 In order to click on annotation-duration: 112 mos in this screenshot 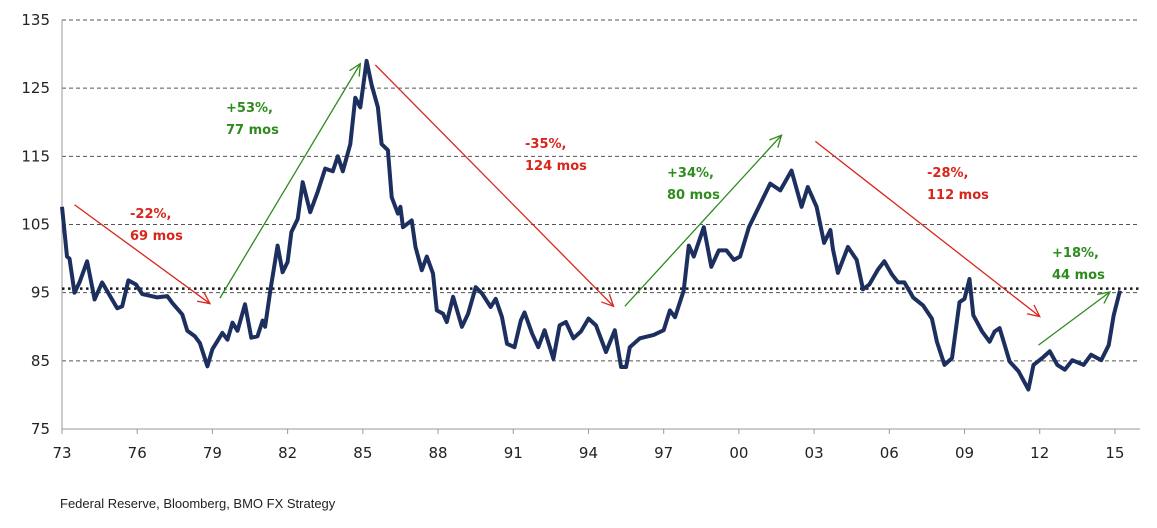, I will do `click(958, 195)`.